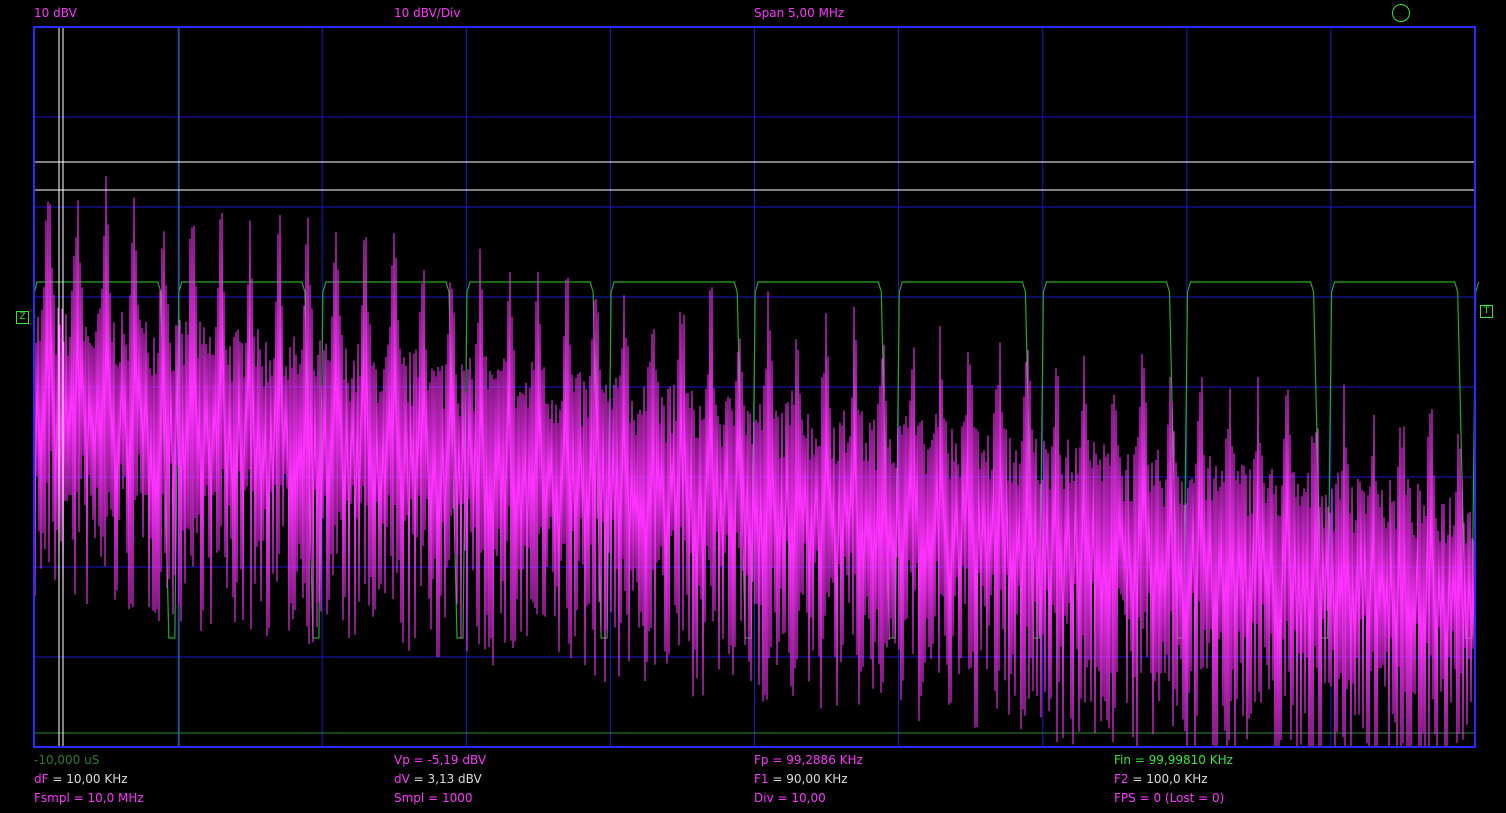  What do you see at coordinates (799, 13) in the screenshot?
I see `span-label: Span 5,00 MHz` at bounding box center [799, 13].